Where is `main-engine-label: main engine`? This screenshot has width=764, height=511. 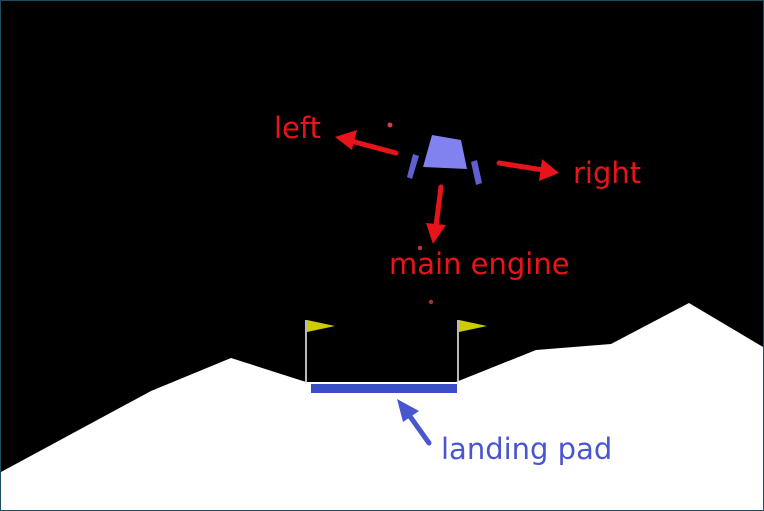 main-engine-label: main engine is located at coordinates (479, 264).